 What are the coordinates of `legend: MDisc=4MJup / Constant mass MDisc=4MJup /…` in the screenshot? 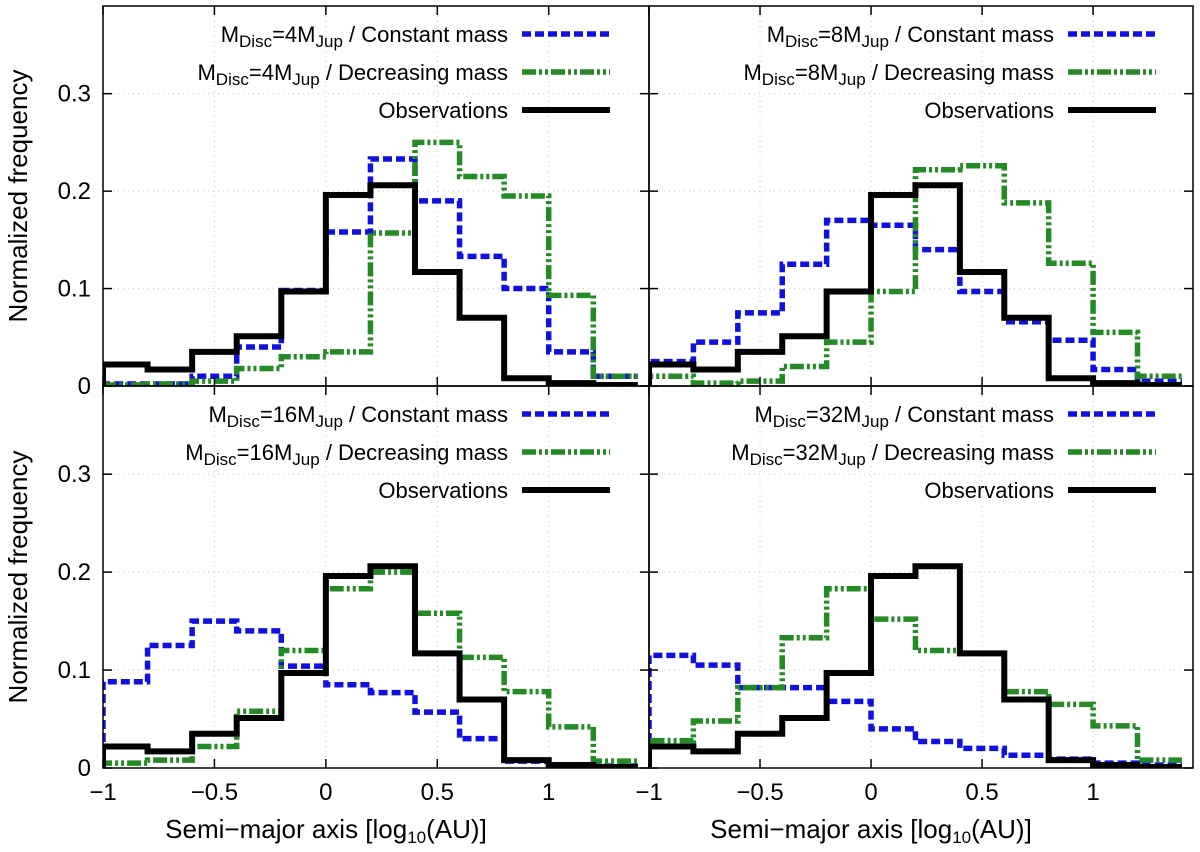 It's located at (403, 72).